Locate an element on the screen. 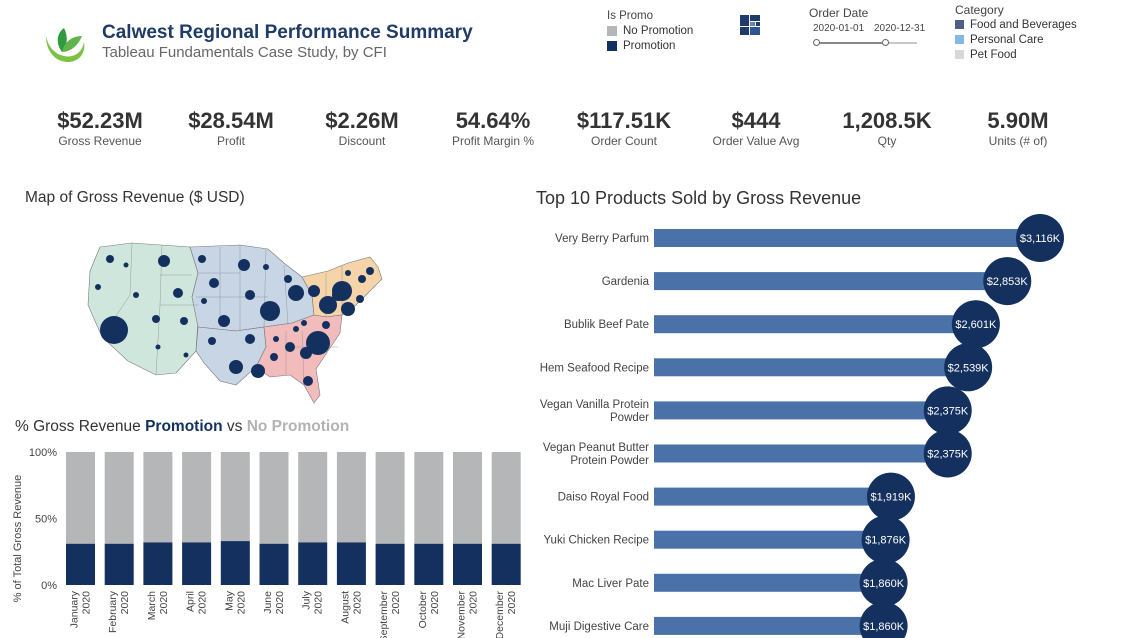 The height and width of the screenshot is (638, 1121). x-tick-label: June2020 is located at coordinates (274, 603).